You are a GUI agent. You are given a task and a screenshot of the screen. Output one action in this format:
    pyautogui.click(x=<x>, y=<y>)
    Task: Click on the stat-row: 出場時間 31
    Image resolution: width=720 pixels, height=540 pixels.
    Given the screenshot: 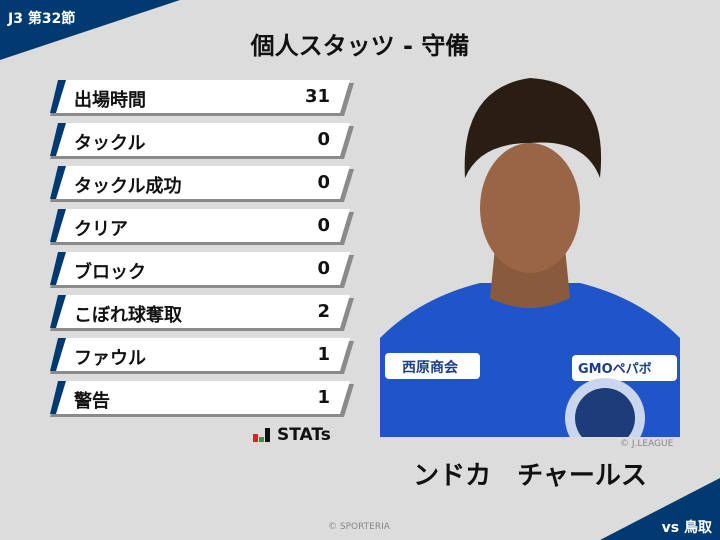 What is the action you would take?
    pyautogui.click(x=202, y=98)
    